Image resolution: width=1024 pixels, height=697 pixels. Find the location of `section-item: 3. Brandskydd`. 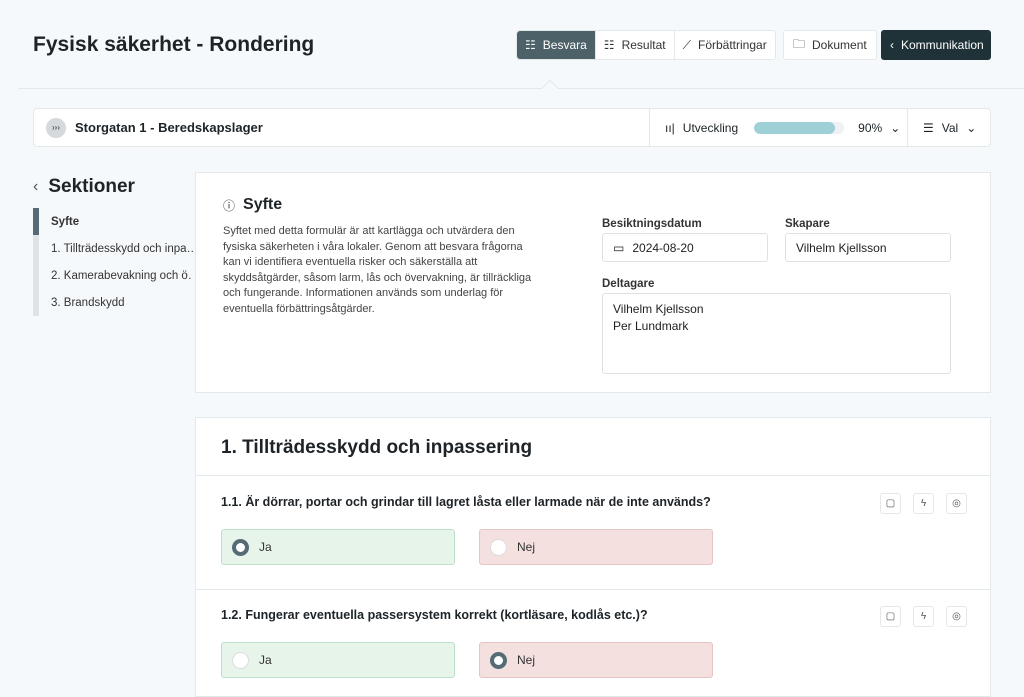

section-item: 3. Brandskydd is located at coordinates (113, 302).